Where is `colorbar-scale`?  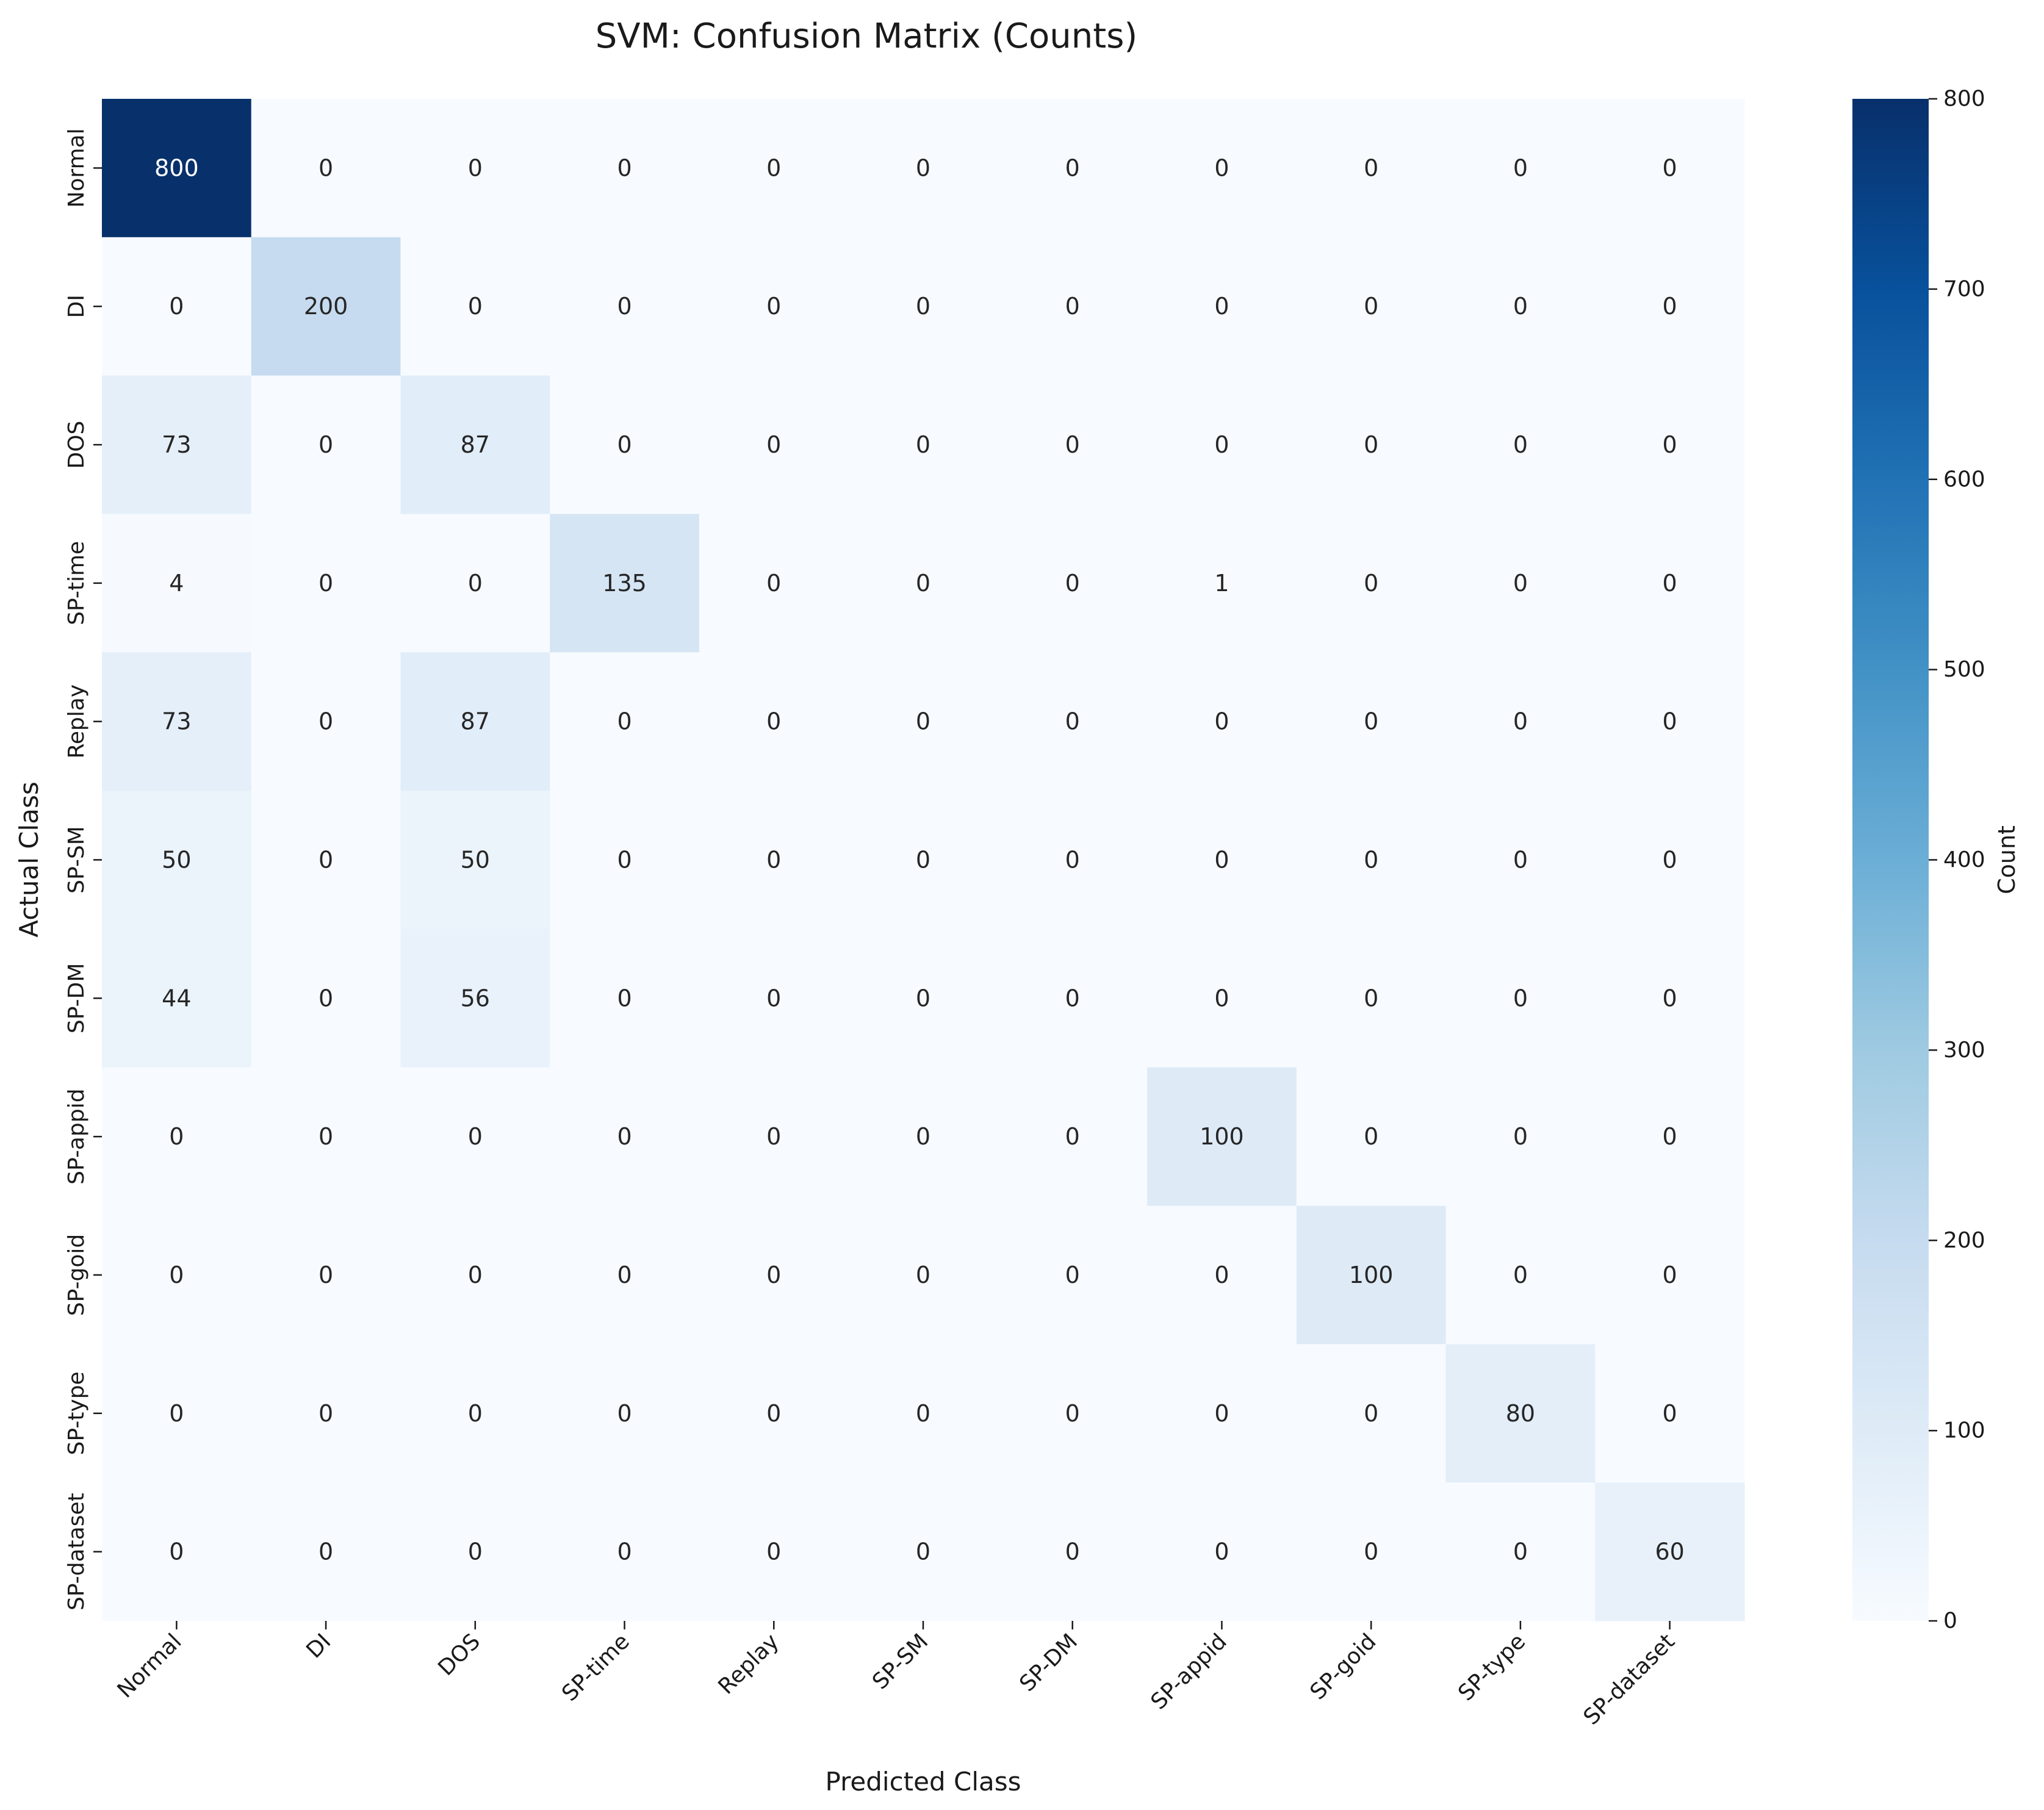 colorbar-scale is located at coordinates (1891, 860).